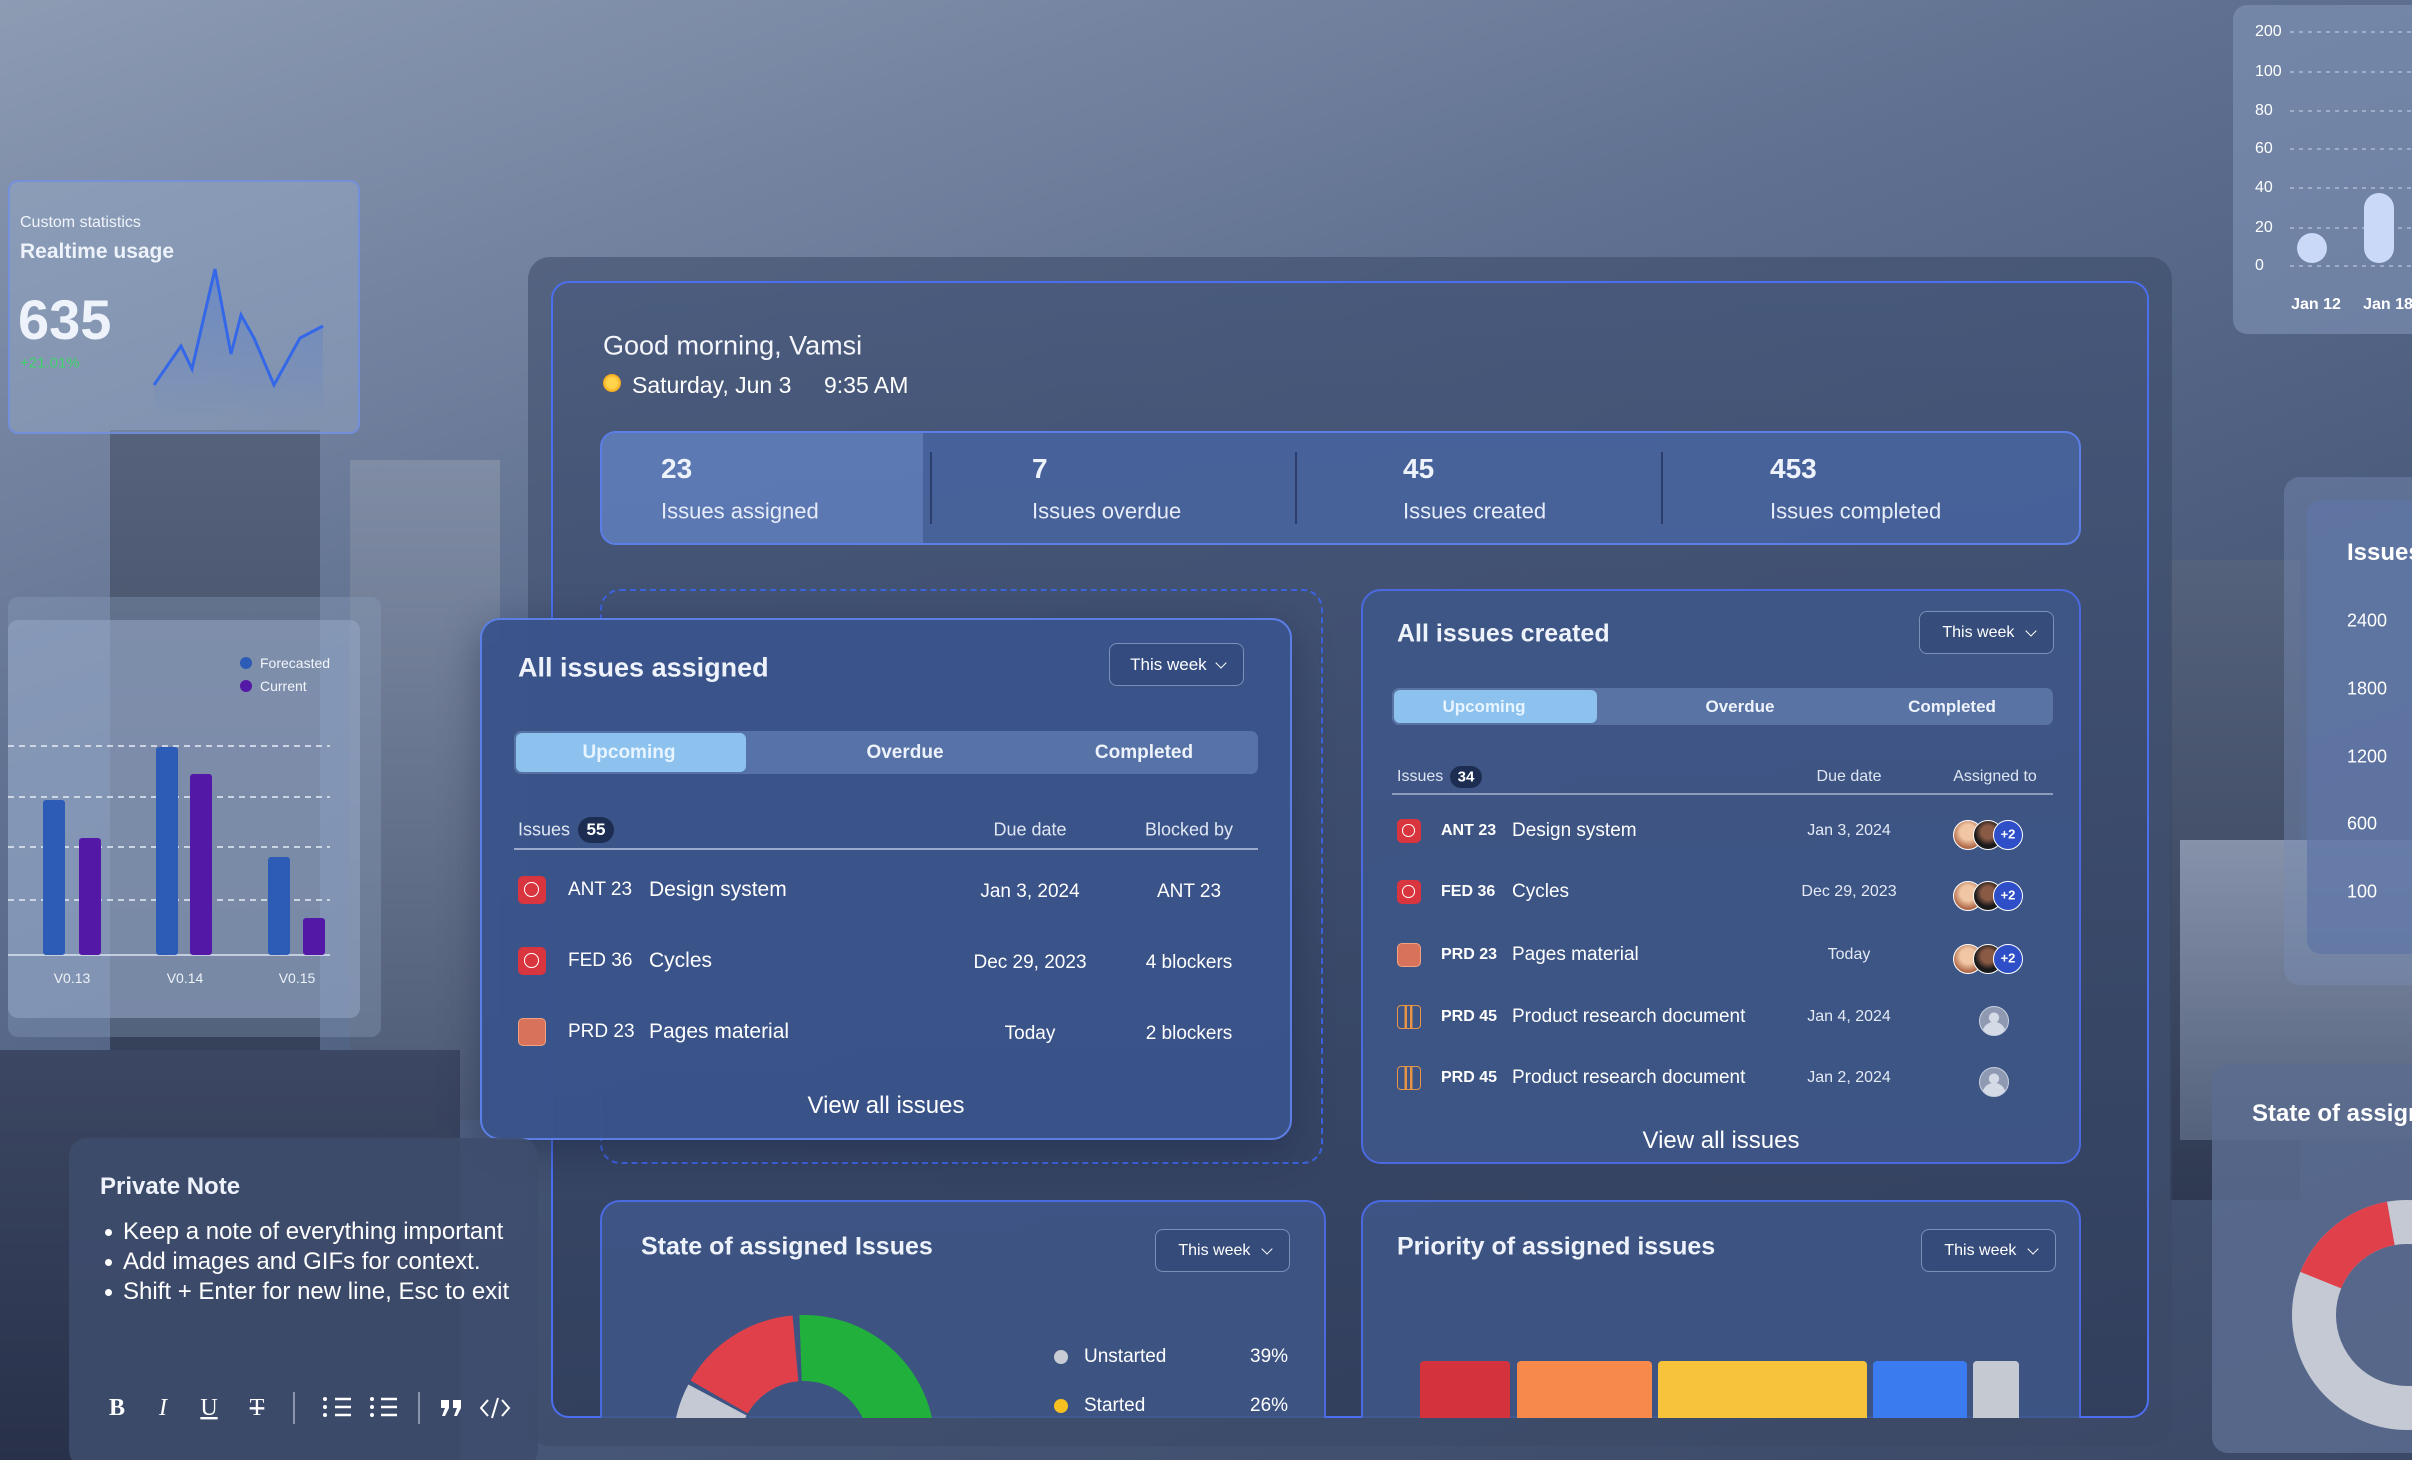  I want to click on x-tick-label: Jan 12, so click(2316, 304).